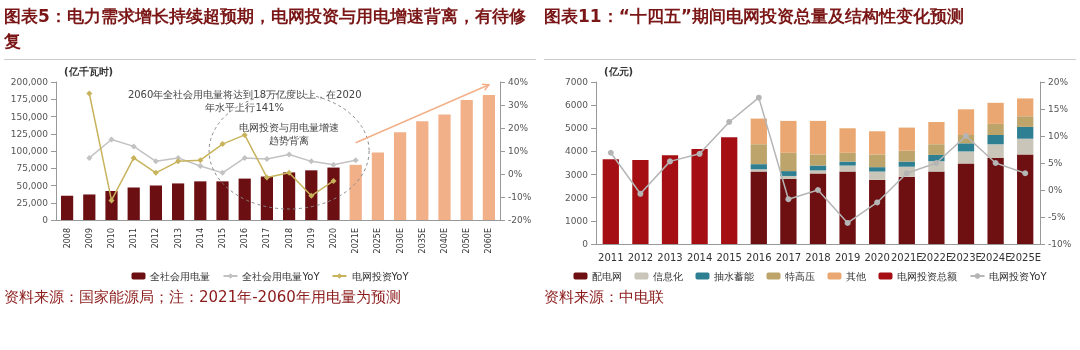 This screenshot has height=350, width=1080. What do you see at coordinates (966, 257) in the screenshot?
I see `x-tick-label: 2023E` at bounding box center [966, 257].